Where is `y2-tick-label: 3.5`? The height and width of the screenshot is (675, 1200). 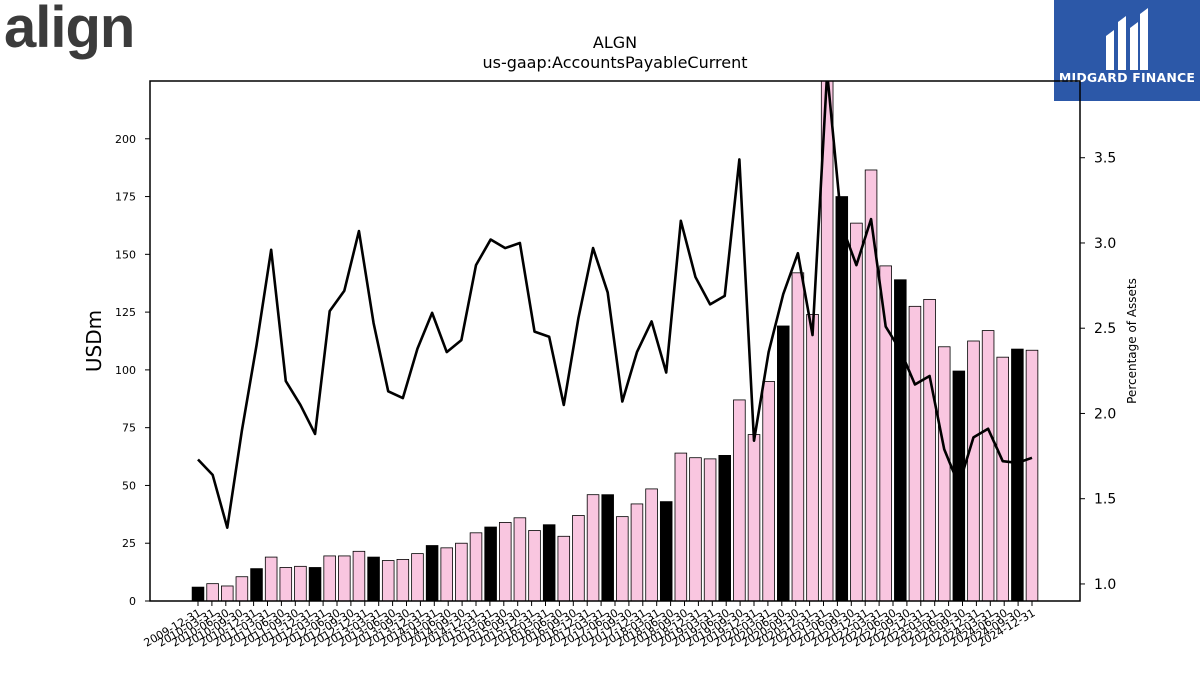 y2-tick-label: 3.5 is located at coordinates (1105, 159).